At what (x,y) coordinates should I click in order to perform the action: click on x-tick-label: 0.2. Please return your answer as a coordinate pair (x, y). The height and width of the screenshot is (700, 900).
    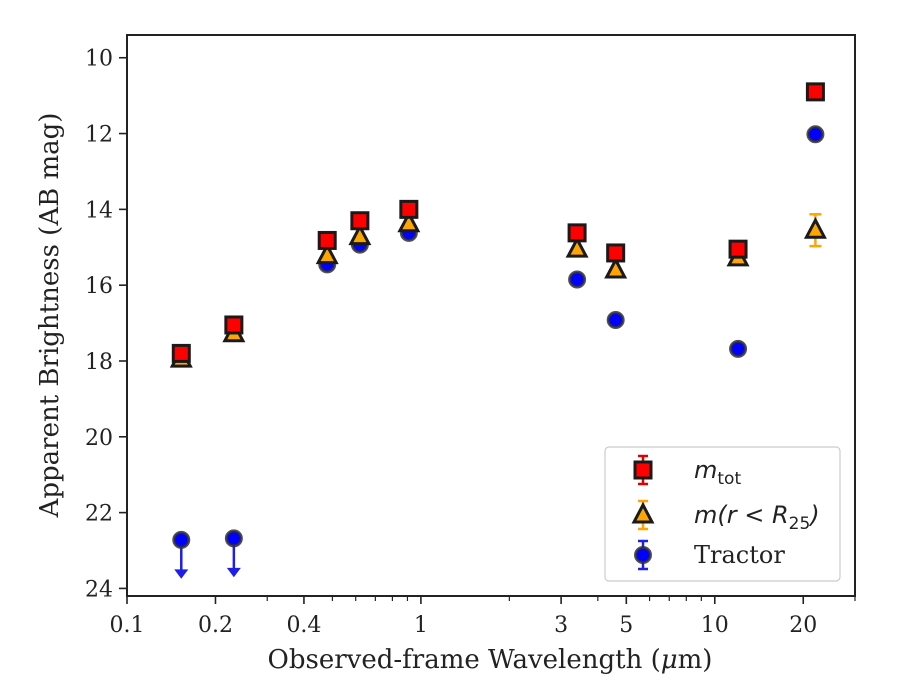
    Looking at the image, I should click on (215, 625).